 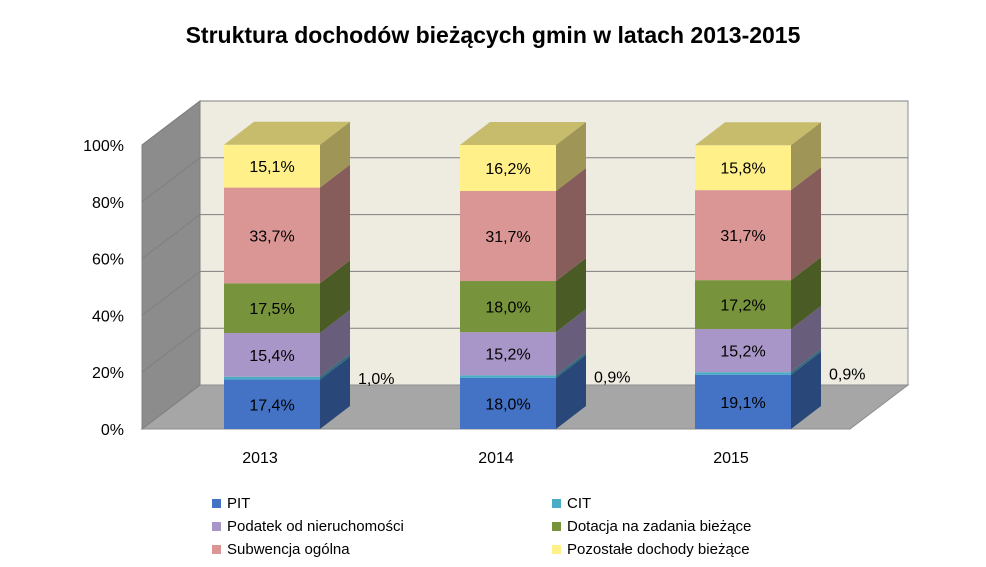 What do you see at coordinates (579, 503) in the screenshot?
I see `legend-label: CIT` at bounding box center [579, 503].